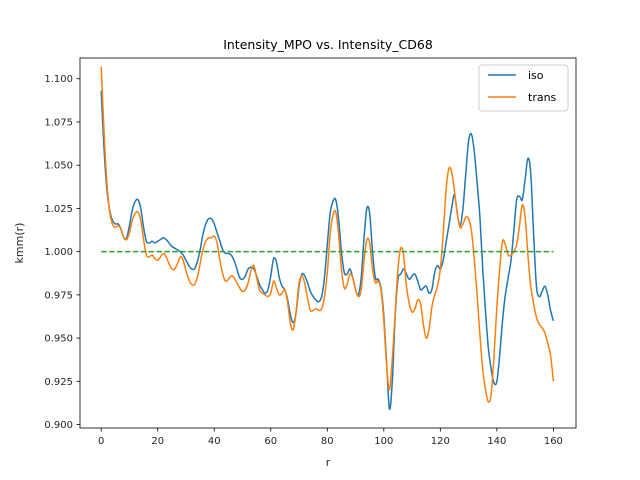  I want to click on y-tick-label: 0.900, so click(58, 425).